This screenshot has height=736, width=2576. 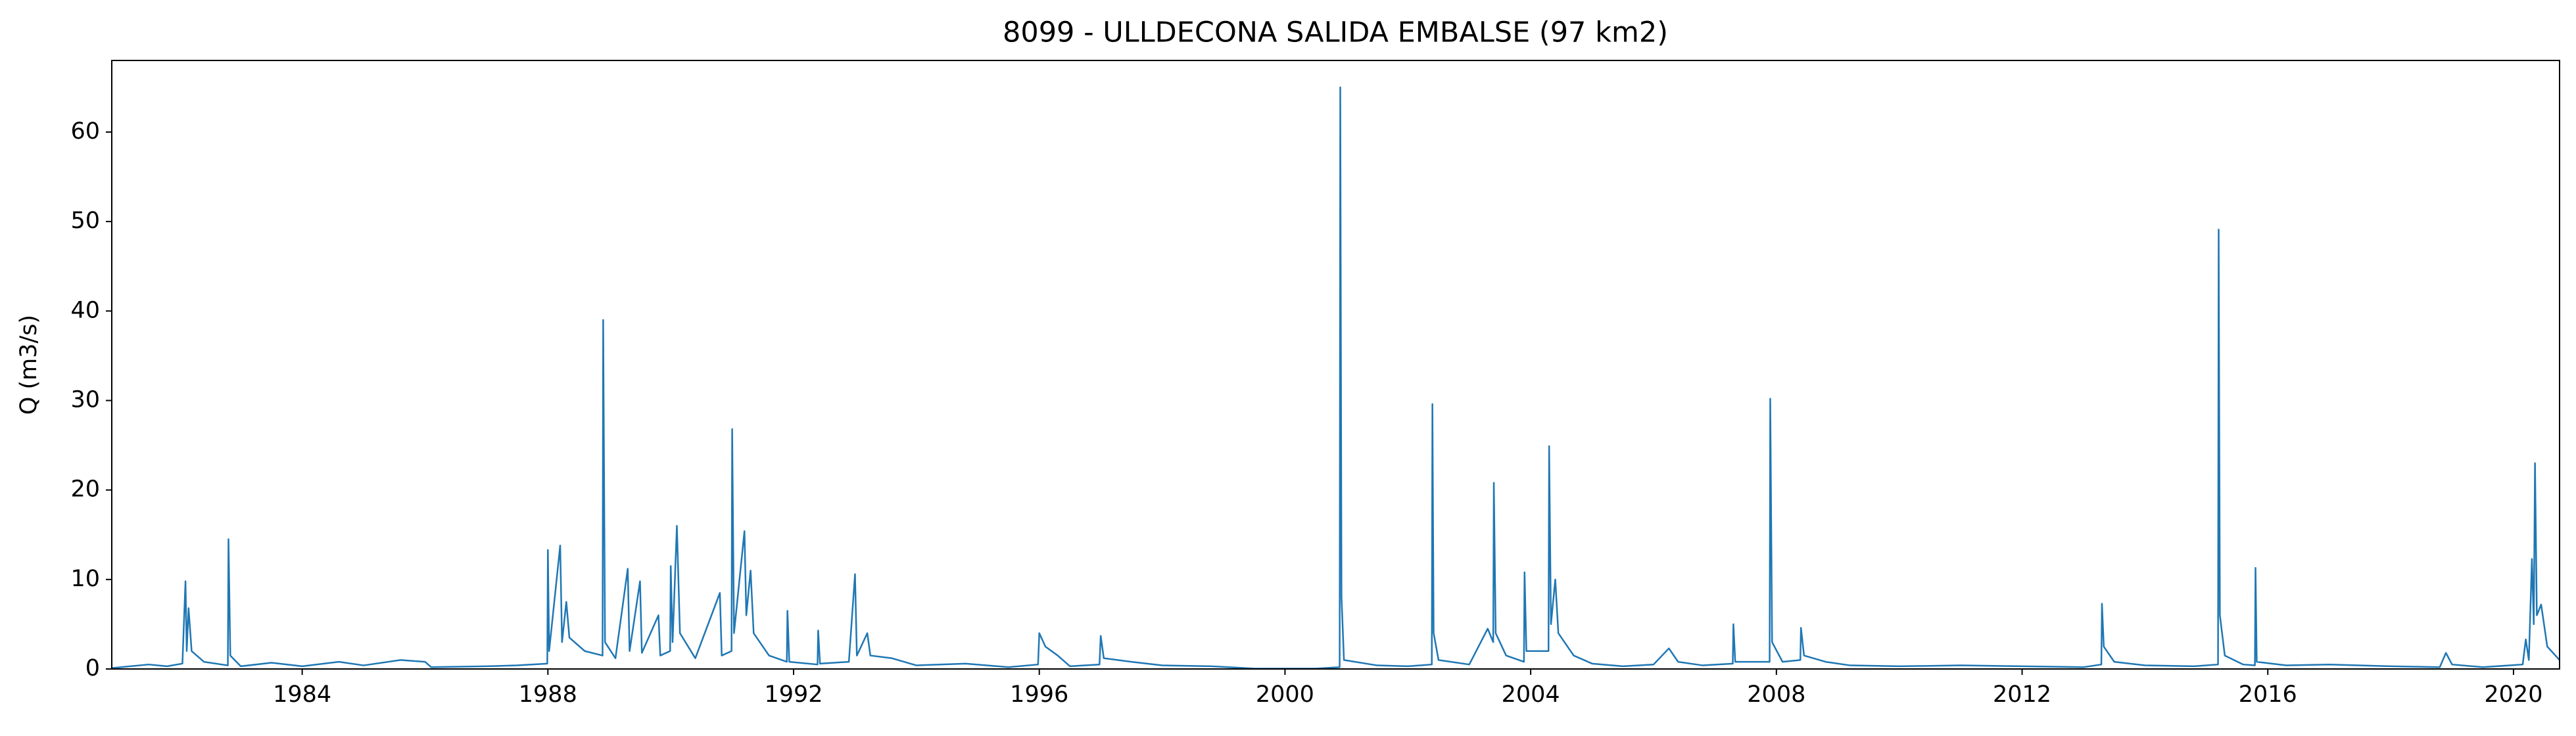 What do you see at coordinates (794, 694) in the screenshot?
I see `x-tick-label: 1992` at bounding box center [794, 694].